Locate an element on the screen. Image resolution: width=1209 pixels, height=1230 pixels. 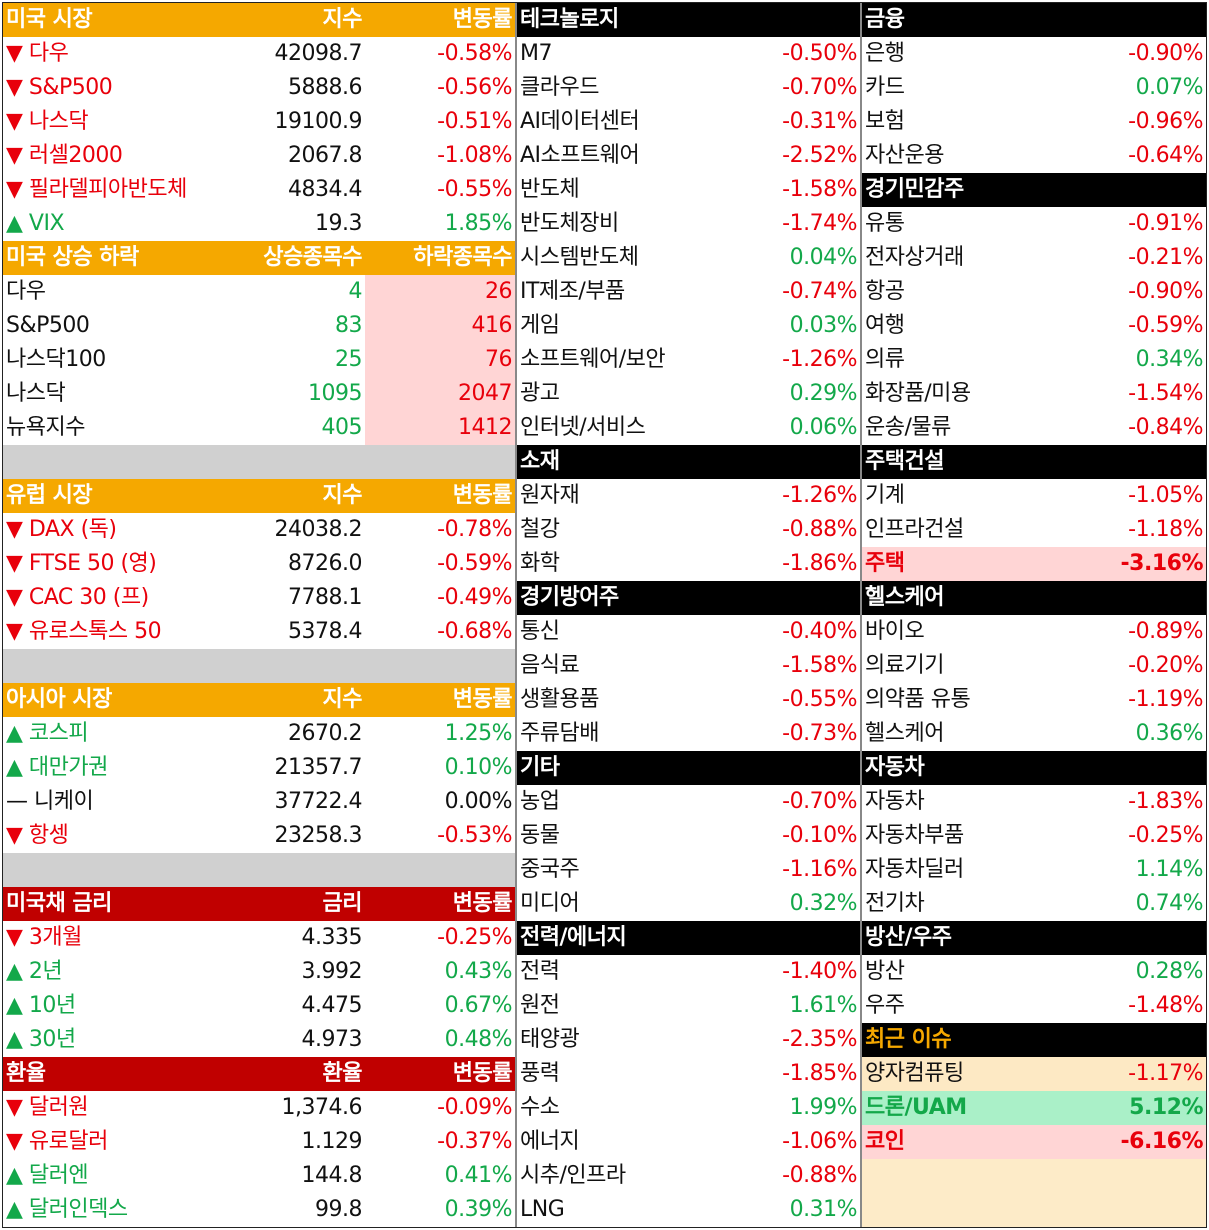
item-name: 항공 is located at coordinates (885, 291).